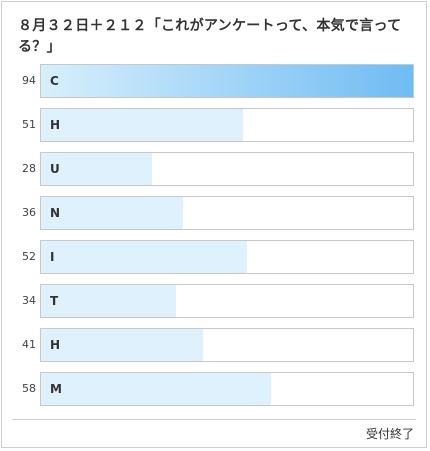 This screenshot has width=430, height=451. What do you see at coordinates (29, 344) in the screenshot?
I see `vote-count: 41` at bounding box center [29, 344].